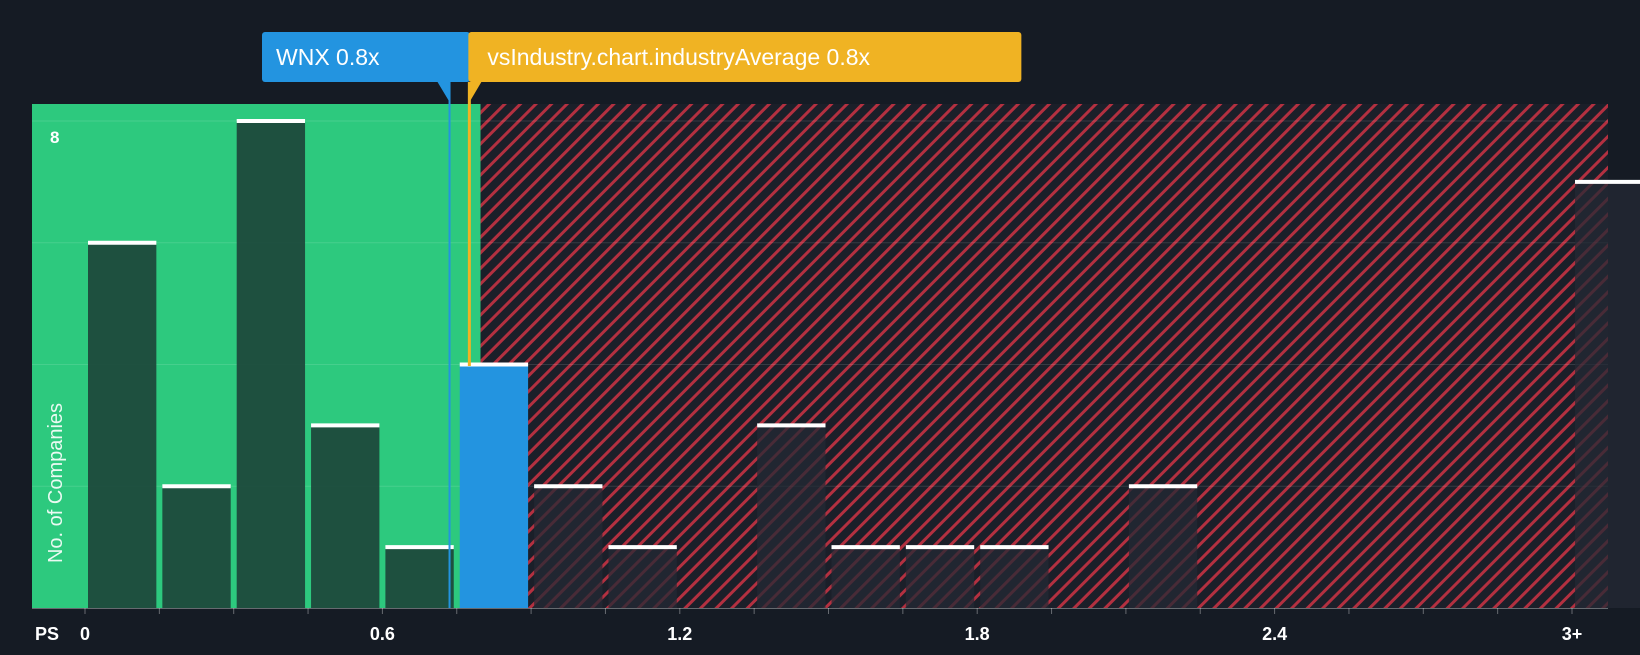  I want to click on company-callout-box, so click(366, 57).